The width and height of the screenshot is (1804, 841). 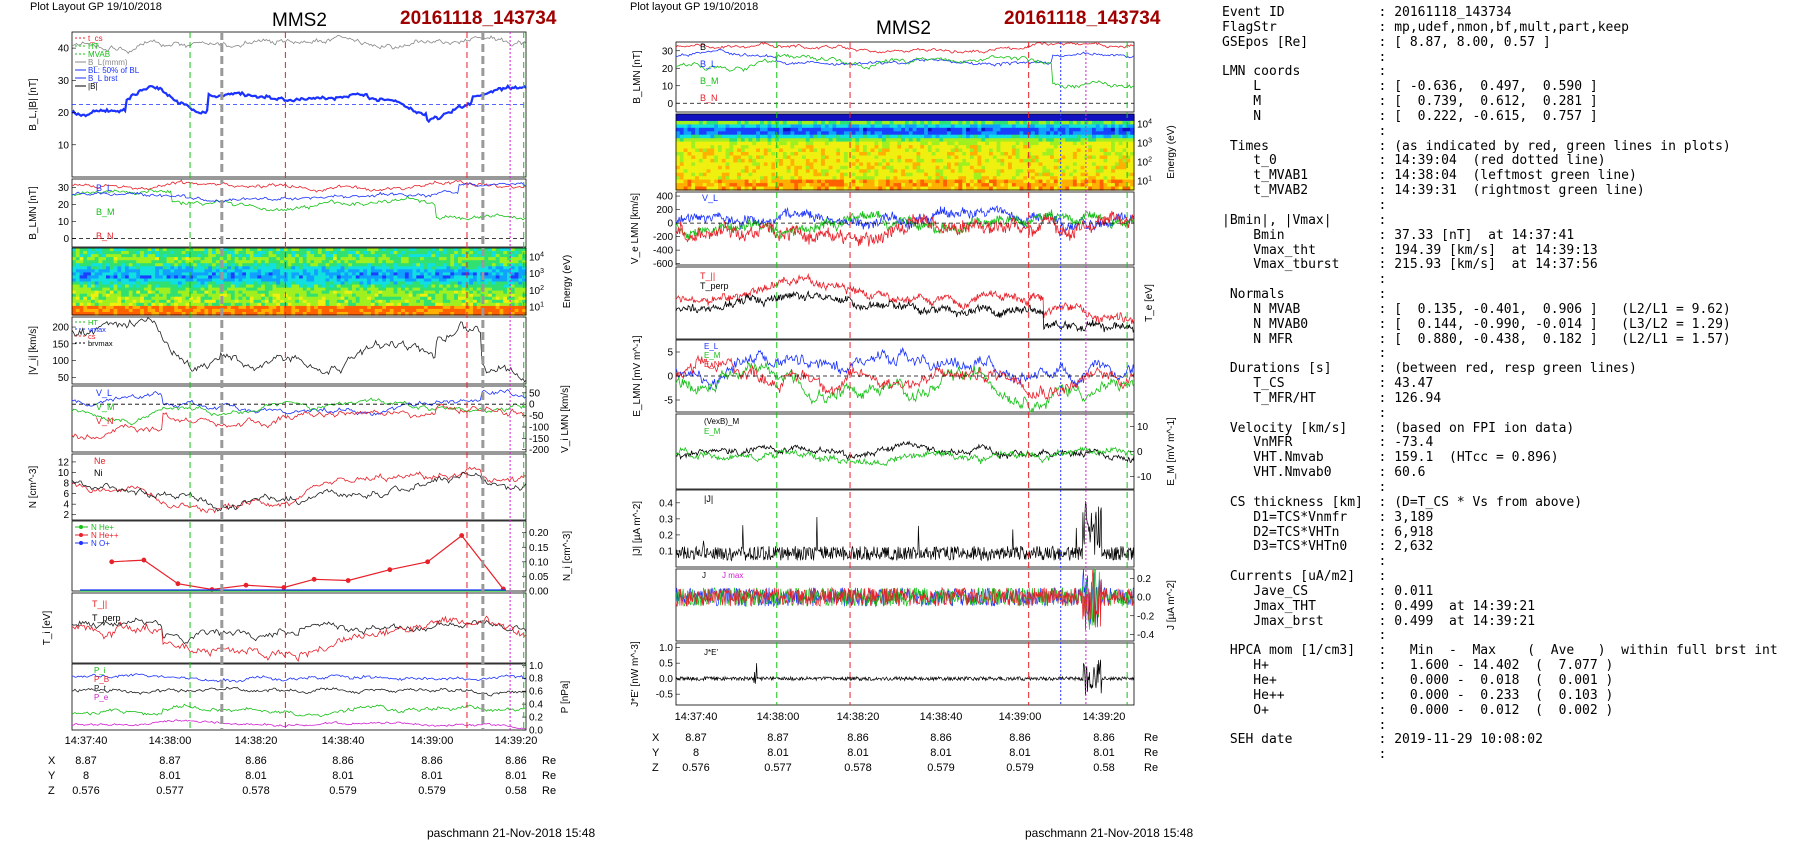 What do you see at coordinates (1082, 18) in the screenshot?
I see `event-id-title-right: 20161118_143734` at bounding box center [1082, 18].